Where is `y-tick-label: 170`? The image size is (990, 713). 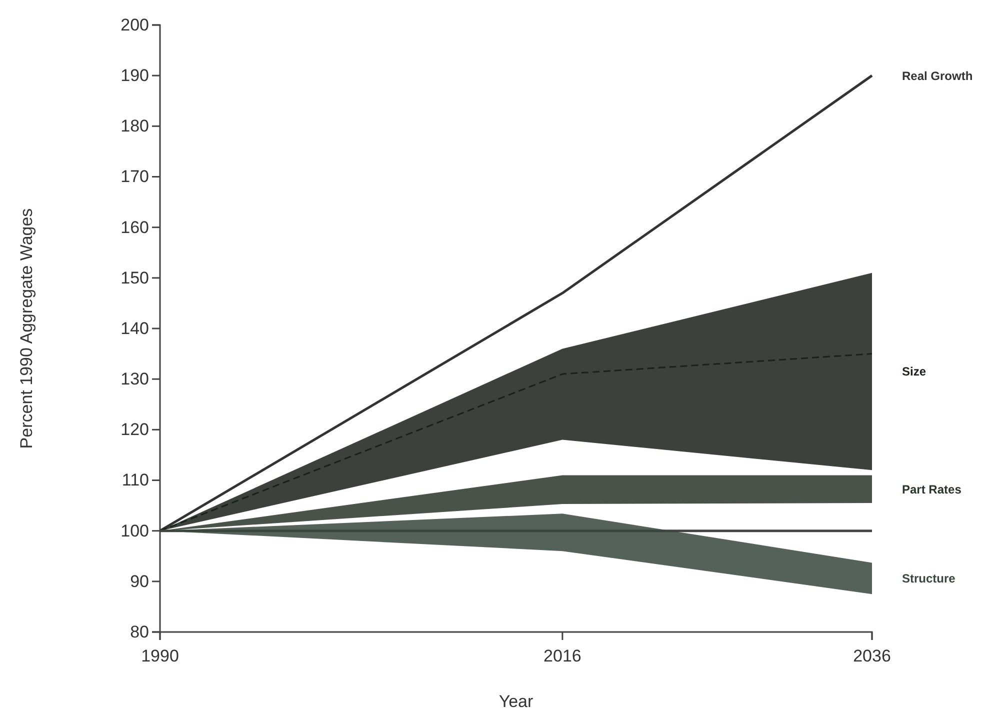
y-tick-label: 170 is located at coordinates (134, 176).